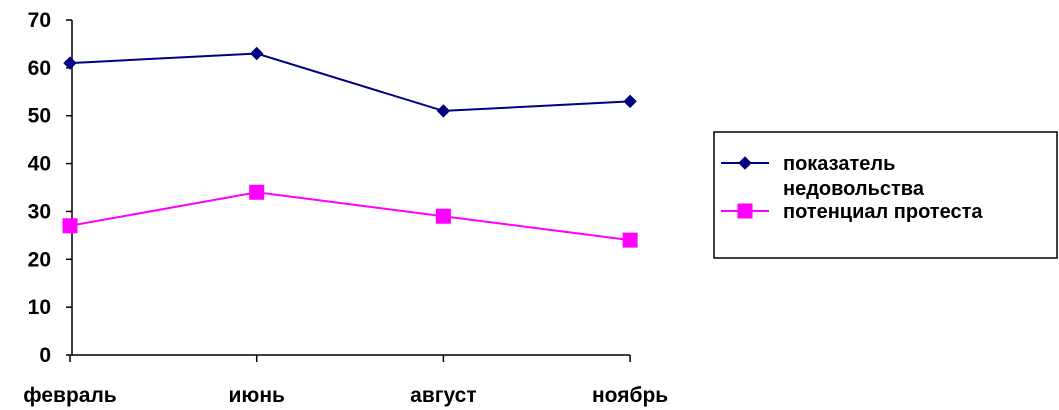 The height and width of the screenshot is (410, 1059). Describe the element at coordinates (39, 307) in the screenshot. I see `y-tick-label: 10` at that location.